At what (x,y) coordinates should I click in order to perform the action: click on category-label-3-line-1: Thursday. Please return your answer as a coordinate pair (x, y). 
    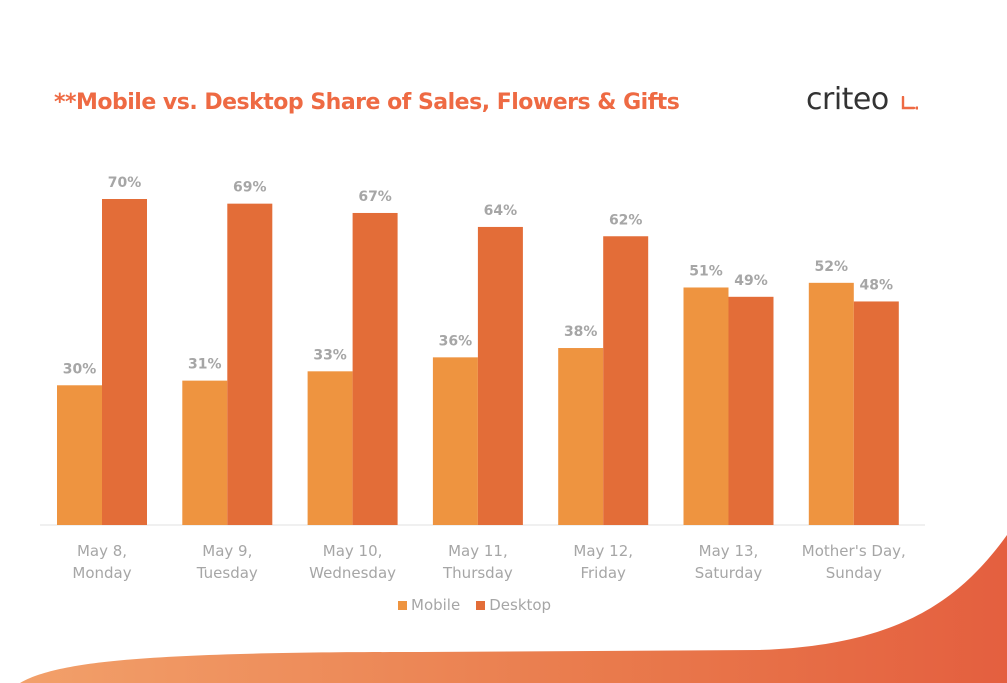
    Looking at the image, I should click on (477, 573).